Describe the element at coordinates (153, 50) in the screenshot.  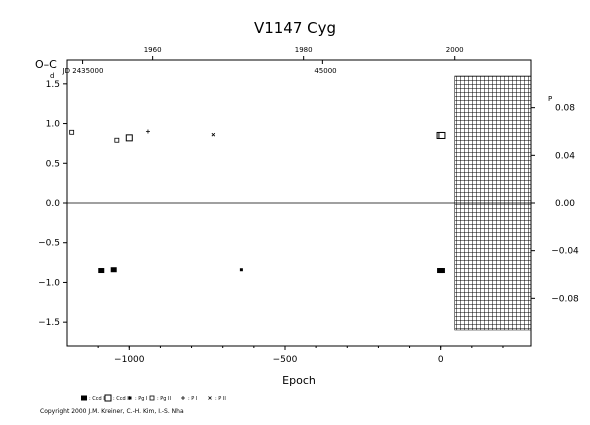
I see `year-tick-label: 1960` at that location.